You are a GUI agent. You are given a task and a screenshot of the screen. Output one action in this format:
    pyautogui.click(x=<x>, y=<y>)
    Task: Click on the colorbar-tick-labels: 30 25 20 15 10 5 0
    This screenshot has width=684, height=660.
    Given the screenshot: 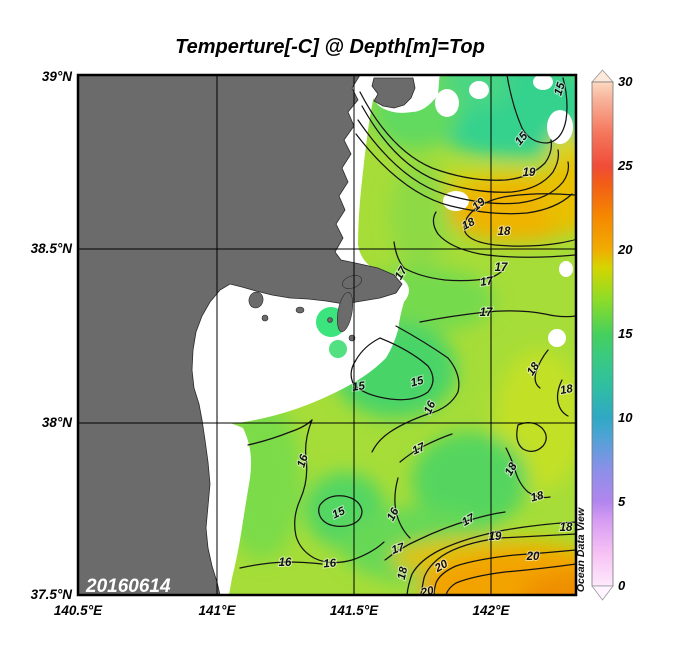 What is the action you would take?
    pyautogui.click(x=625, y=333)
    